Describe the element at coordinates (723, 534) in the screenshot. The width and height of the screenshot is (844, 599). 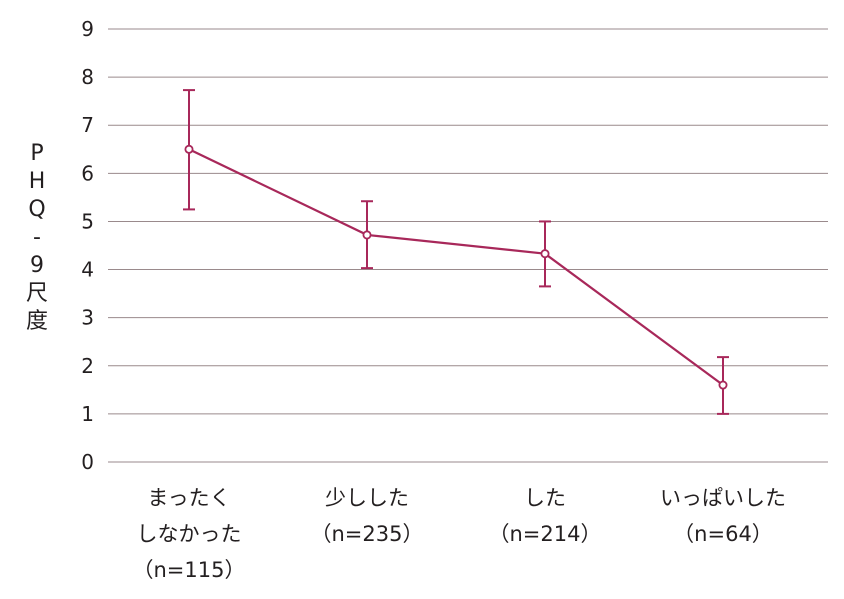
I see `category-n-label: （n=64）` at that location.